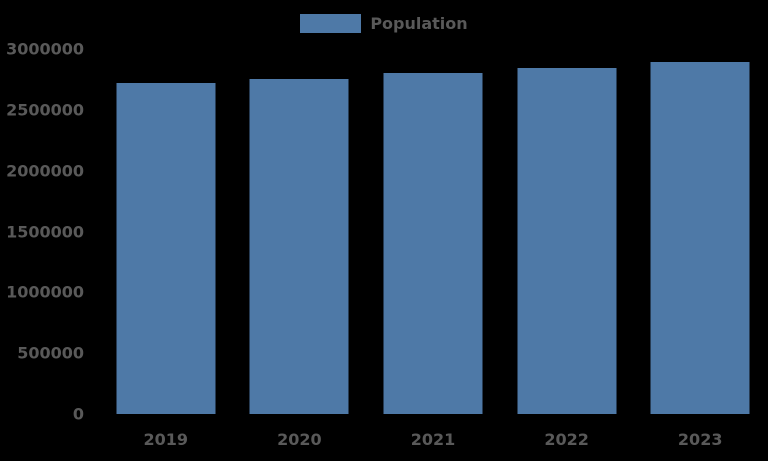 The image size is (768, 461). What do you see at coordinates (700, 238) in the screenshot?
I see `bar-2023` at bounding box center [700, 238].